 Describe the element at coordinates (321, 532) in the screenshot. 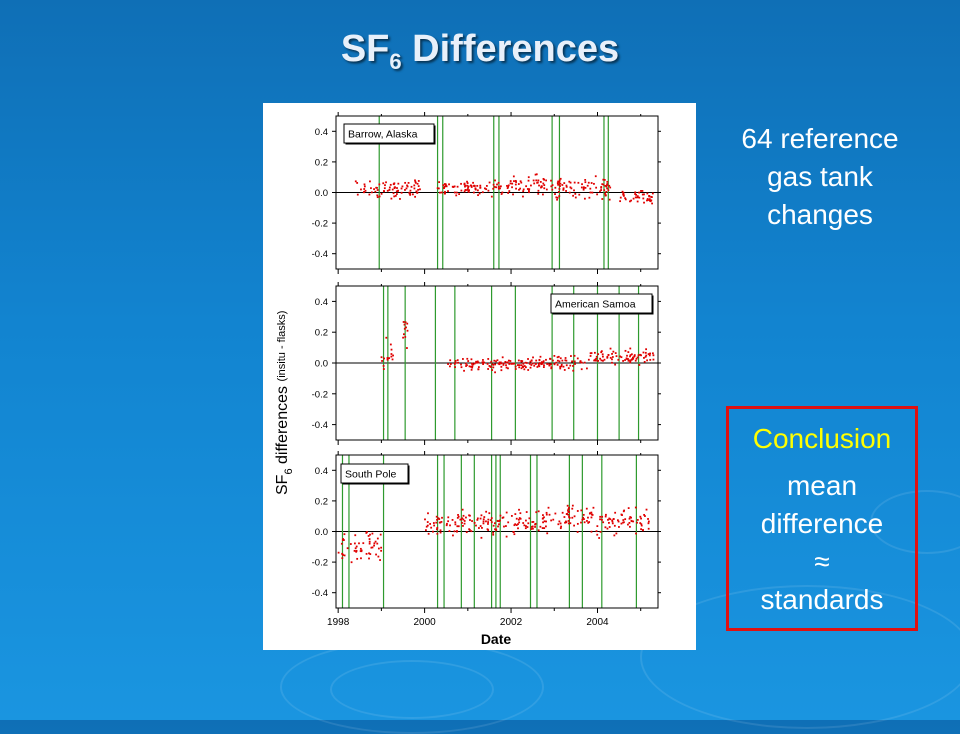

I see `y-tick-label: 0.0` at that location.